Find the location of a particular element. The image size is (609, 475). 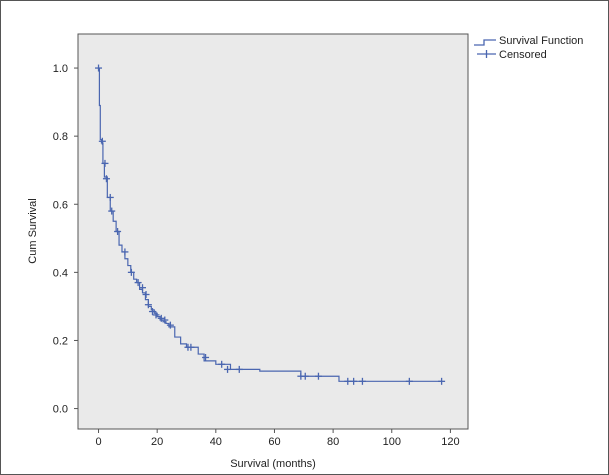

y-tick-label: 0.6 is located at coordinates (60, 205).